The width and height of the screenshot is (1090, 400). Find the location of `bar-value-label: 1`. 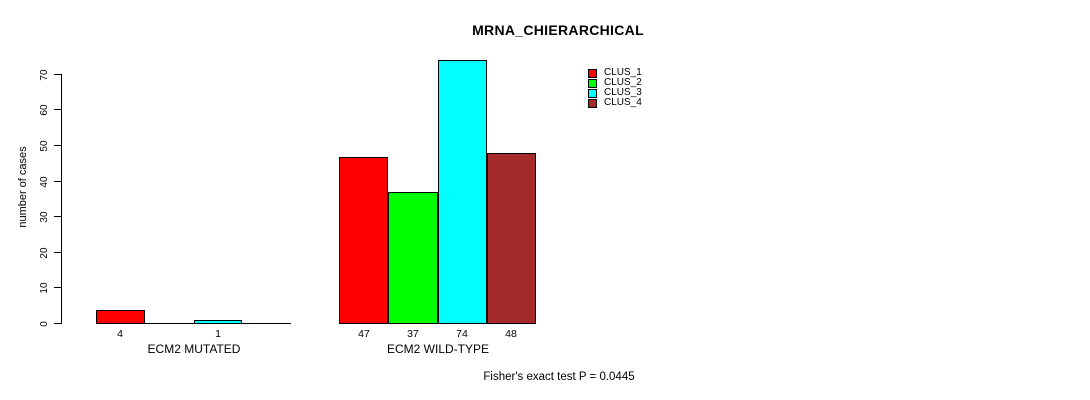

bar-value-label: 1 is located at coordinates (218, 334).